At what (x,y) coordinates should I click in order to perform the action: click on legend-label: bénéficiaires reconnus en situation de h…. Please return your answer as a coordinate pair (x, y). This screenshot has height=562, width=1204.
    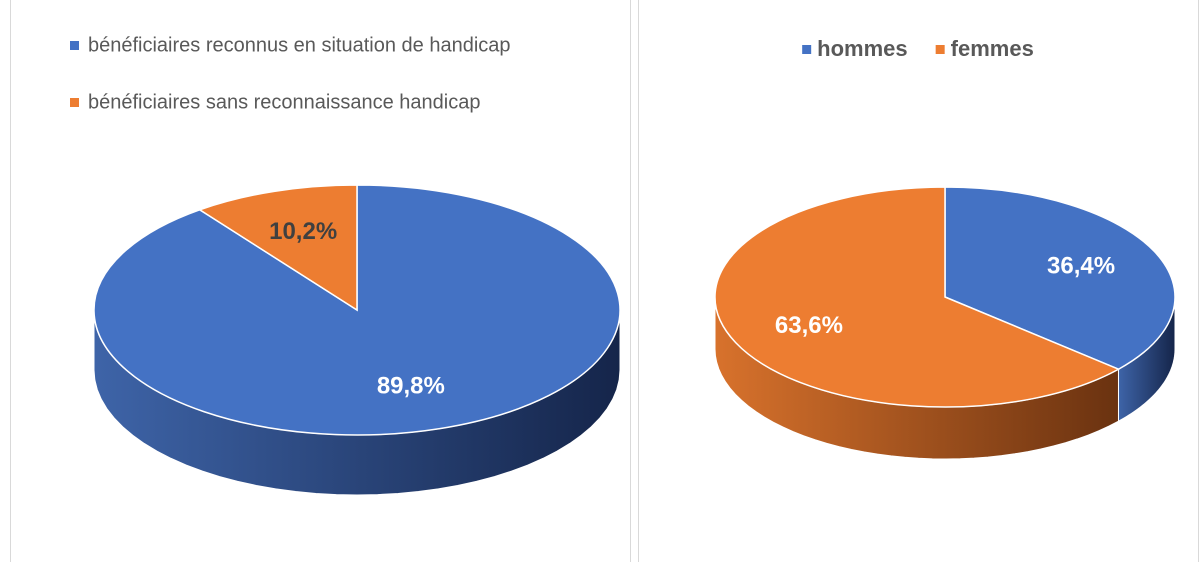
    Looking at the image, I should click on (299, 45).